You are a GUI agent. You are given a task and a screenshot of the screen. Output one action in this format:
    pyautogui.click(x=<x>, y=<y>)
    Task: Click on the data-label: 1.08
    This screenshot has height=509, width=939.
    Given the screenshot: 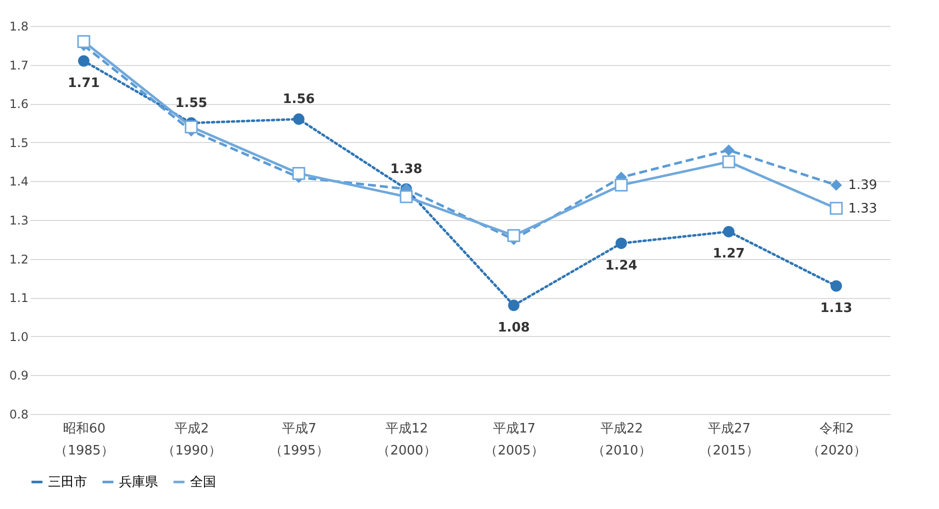 What is the action you would take?
    pyautogui.click(x=514, y=328)
    